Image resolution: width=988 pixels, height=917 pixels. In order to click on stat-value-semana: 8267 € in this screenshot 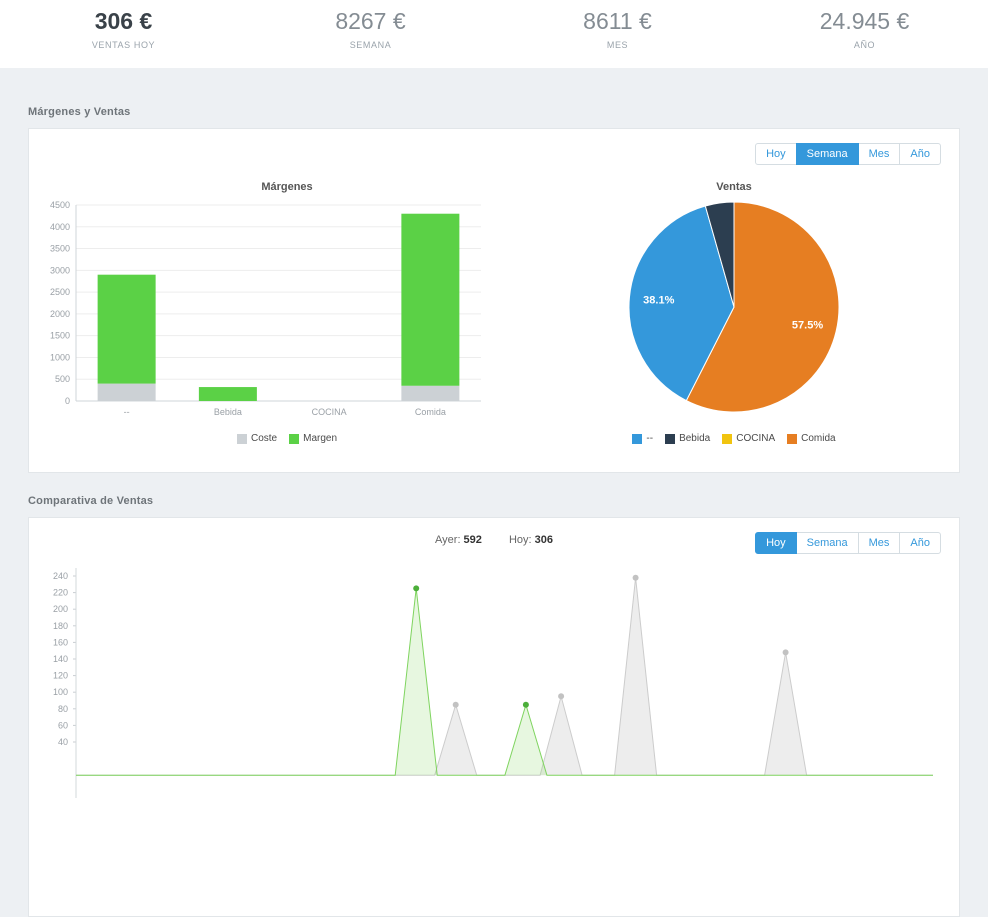, I will do `click(370, 21)`.